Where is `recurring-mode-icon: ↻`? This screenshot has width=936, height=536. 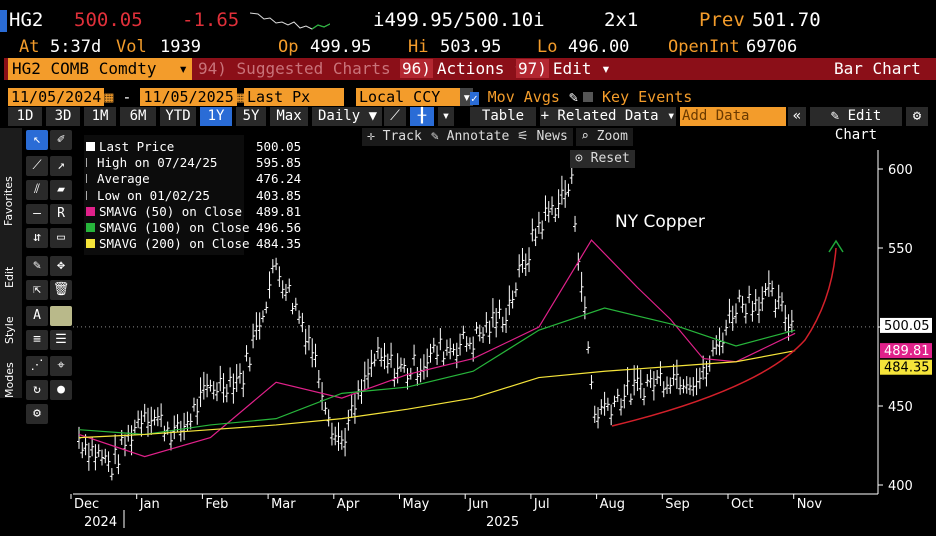 recurring-mode-icon: ↻ is located at coordinates (37, 390).